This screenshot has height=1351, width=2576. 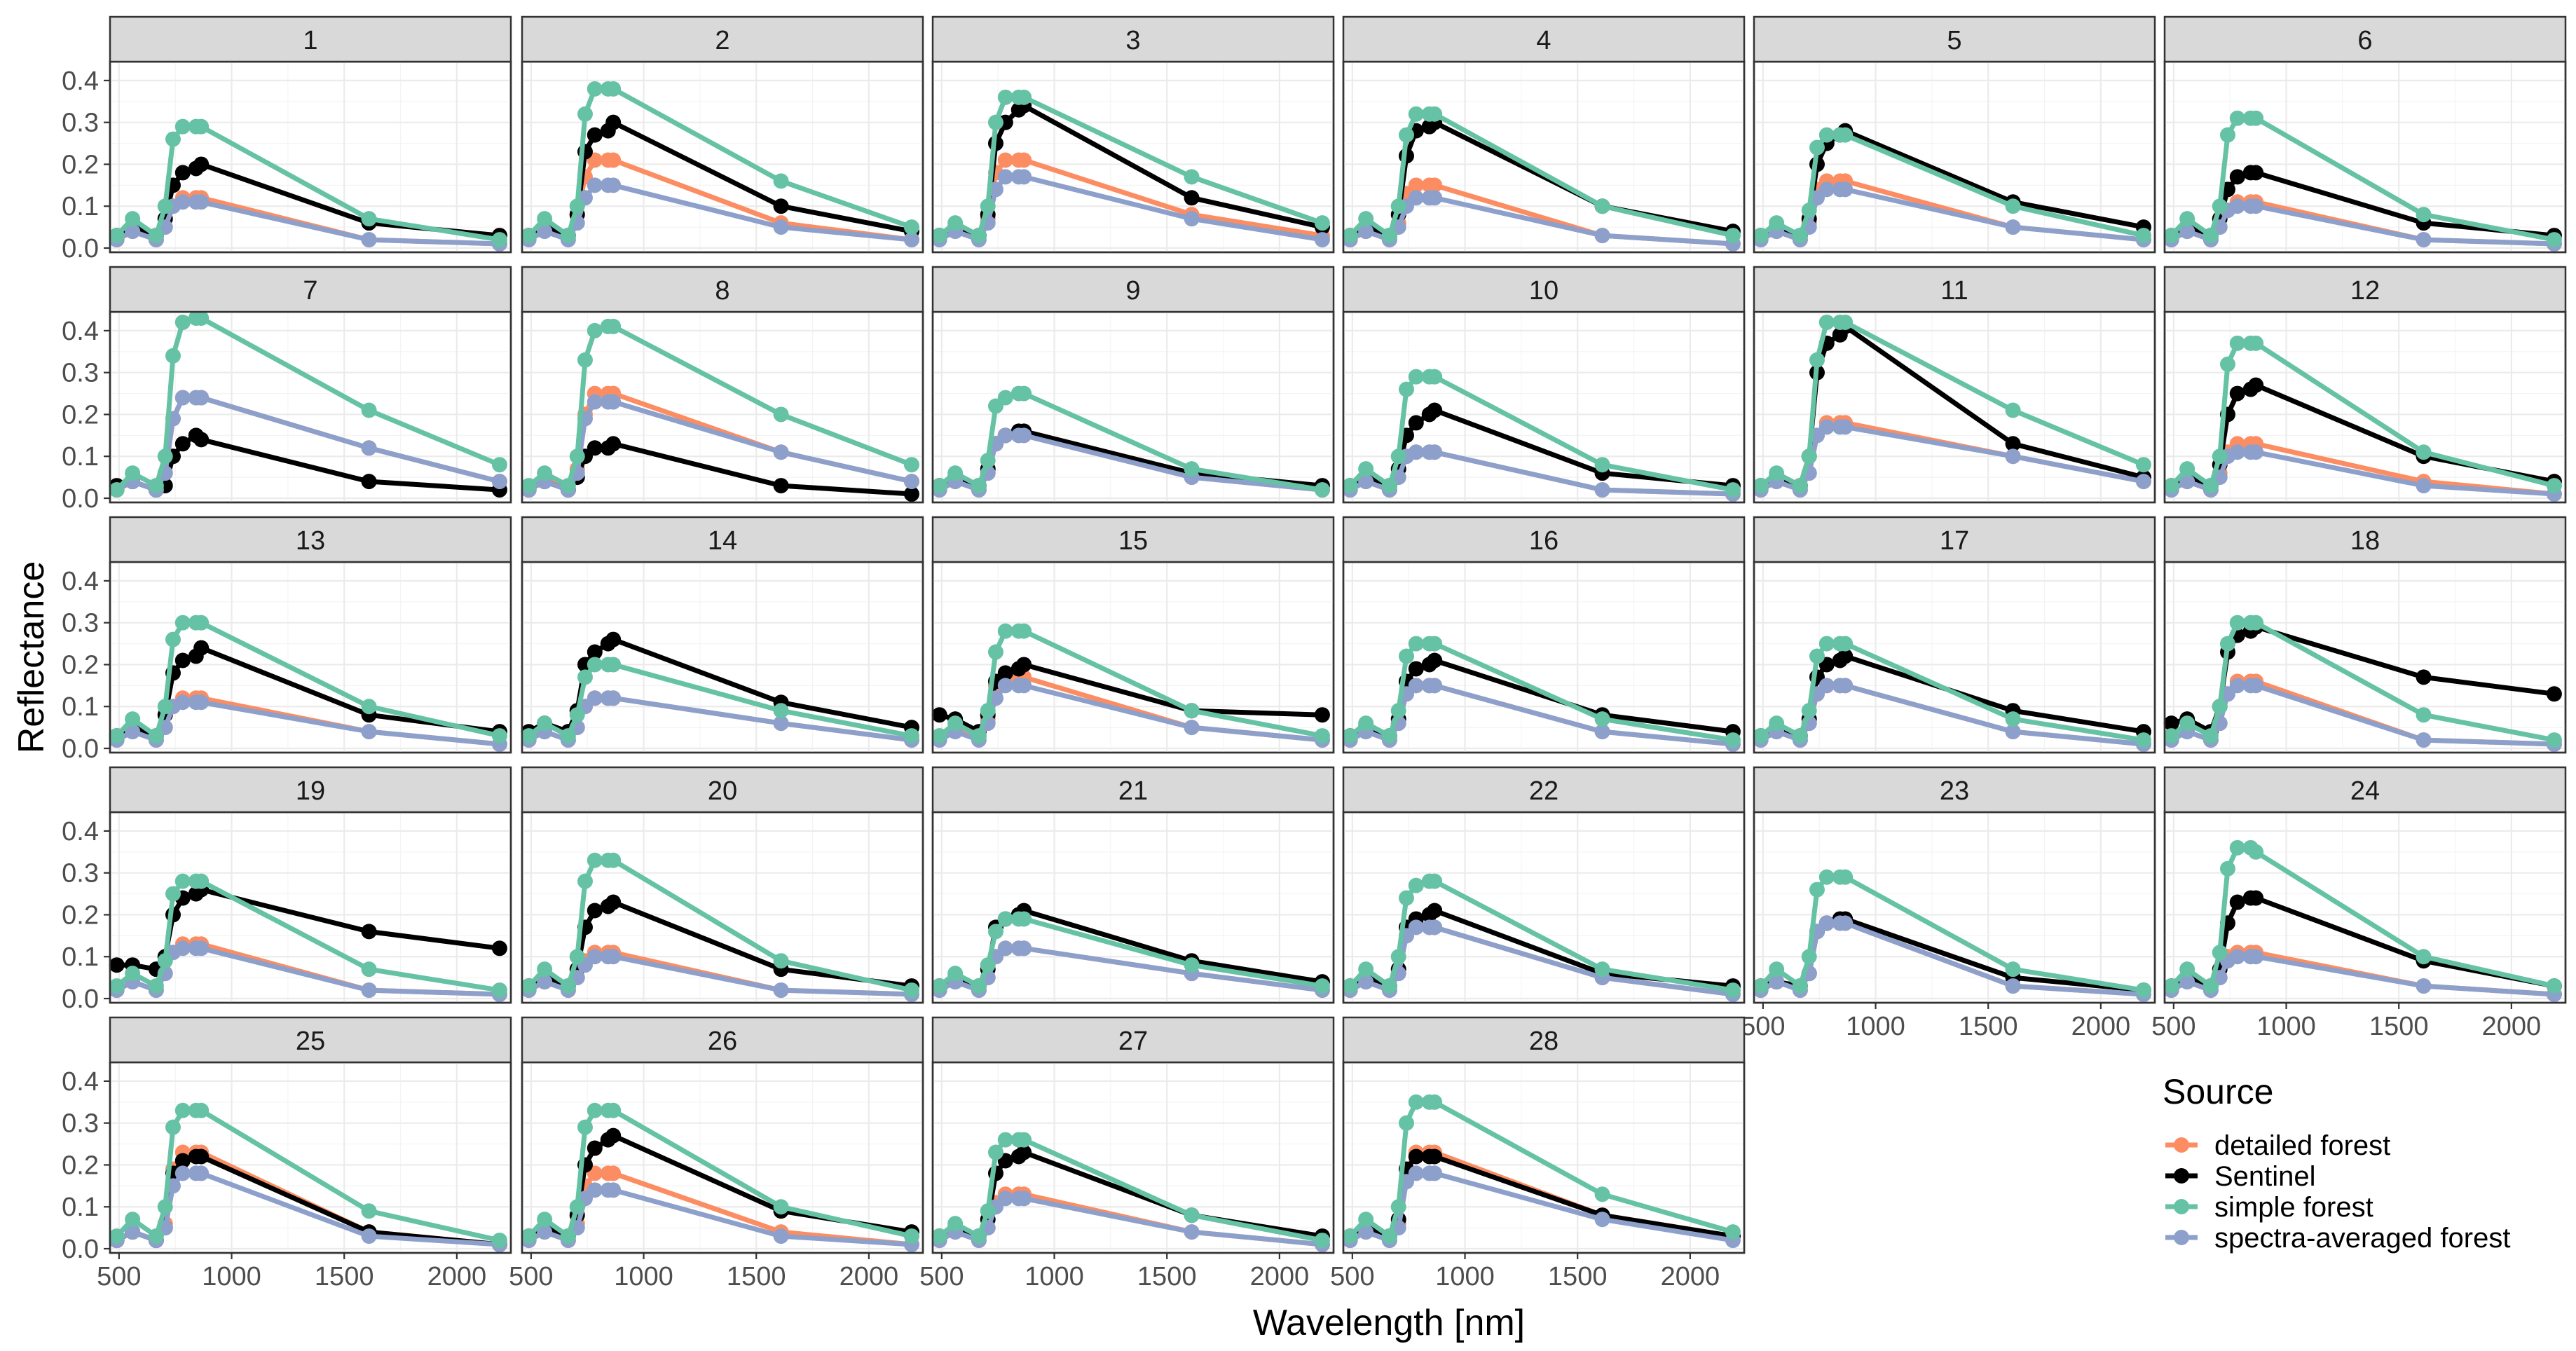 I want to click on facet-panel-2: 2, so click(x=723, y=134).